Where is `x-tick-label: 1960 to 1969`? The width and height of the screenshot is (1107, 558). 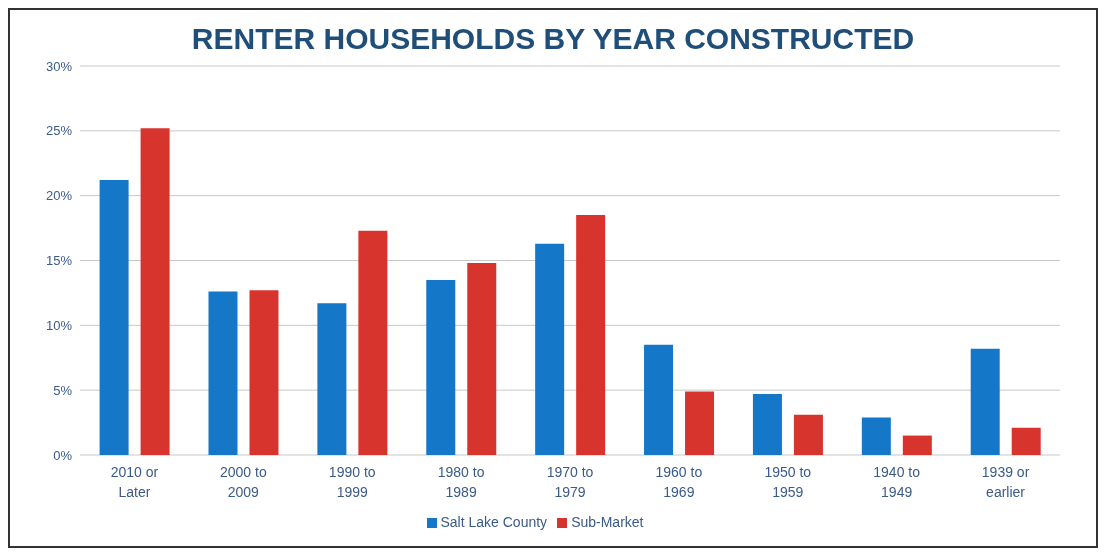
x-tick-label: 1960 to 1969 is located at coordinates (679, 482).